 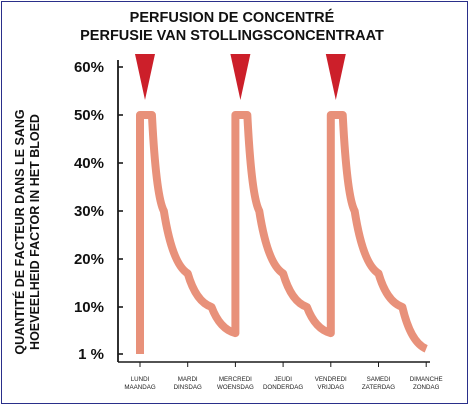 I want to click on y-tick-label: 60%, so click(x=89, y=67).